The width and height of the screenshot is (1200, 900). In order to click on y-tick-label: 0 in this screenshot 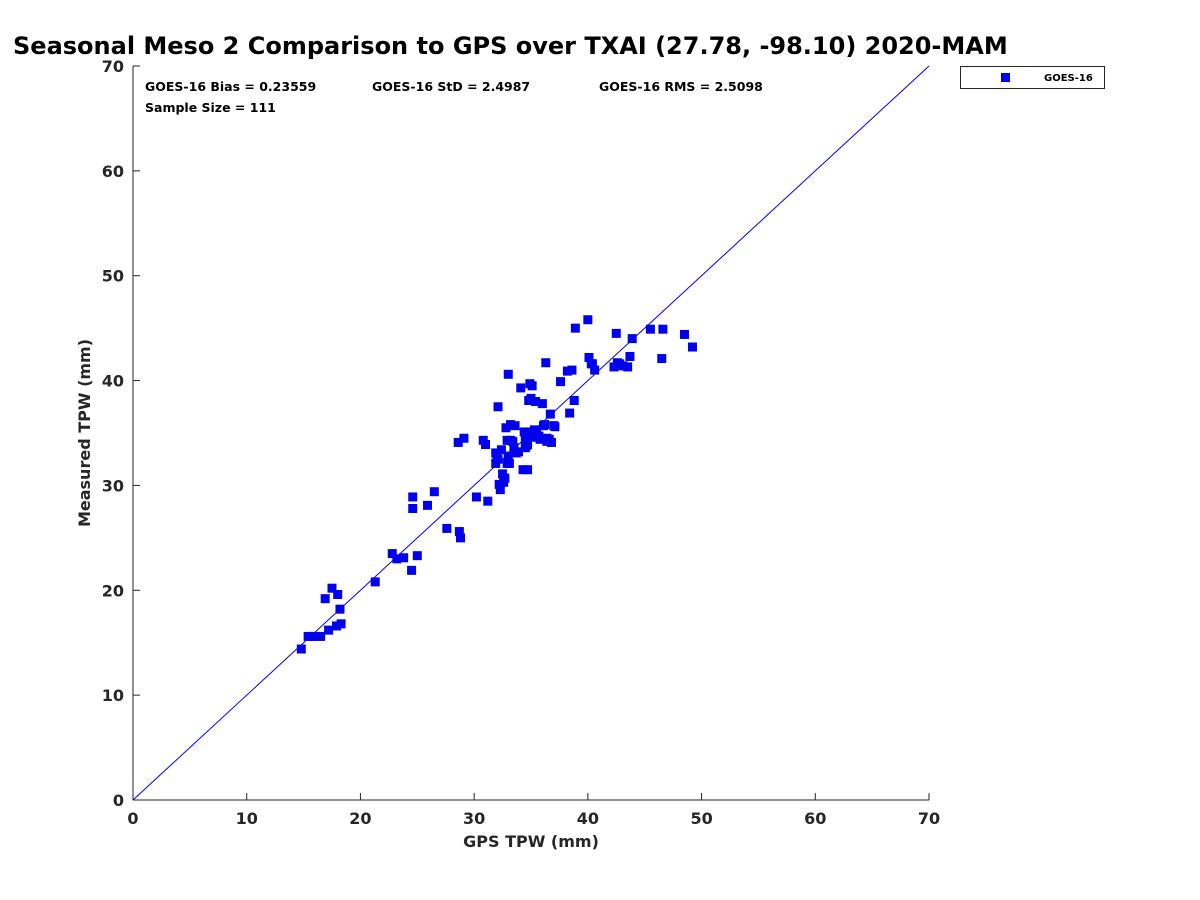, I will do `click(118, 800)`.